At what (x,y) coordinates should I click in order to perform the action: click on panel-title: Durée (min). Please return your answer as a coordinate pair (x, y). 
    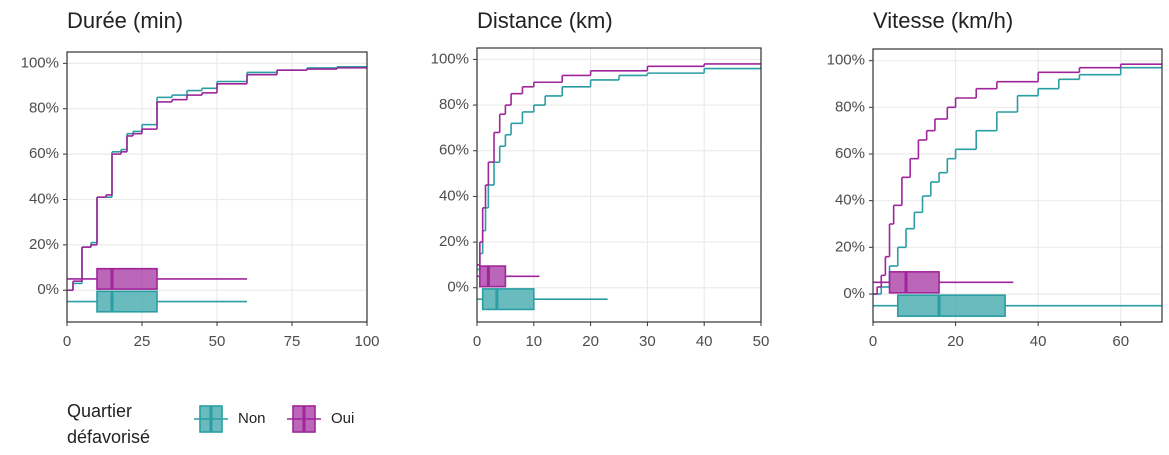
    Looking at the image, I should click on (125, 20).